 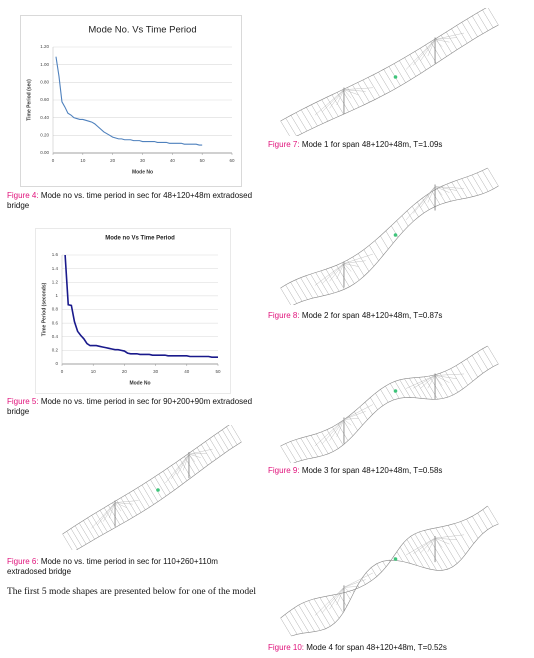 I want to click on y-tick-label: 0.4, so click(x=55, y=336).